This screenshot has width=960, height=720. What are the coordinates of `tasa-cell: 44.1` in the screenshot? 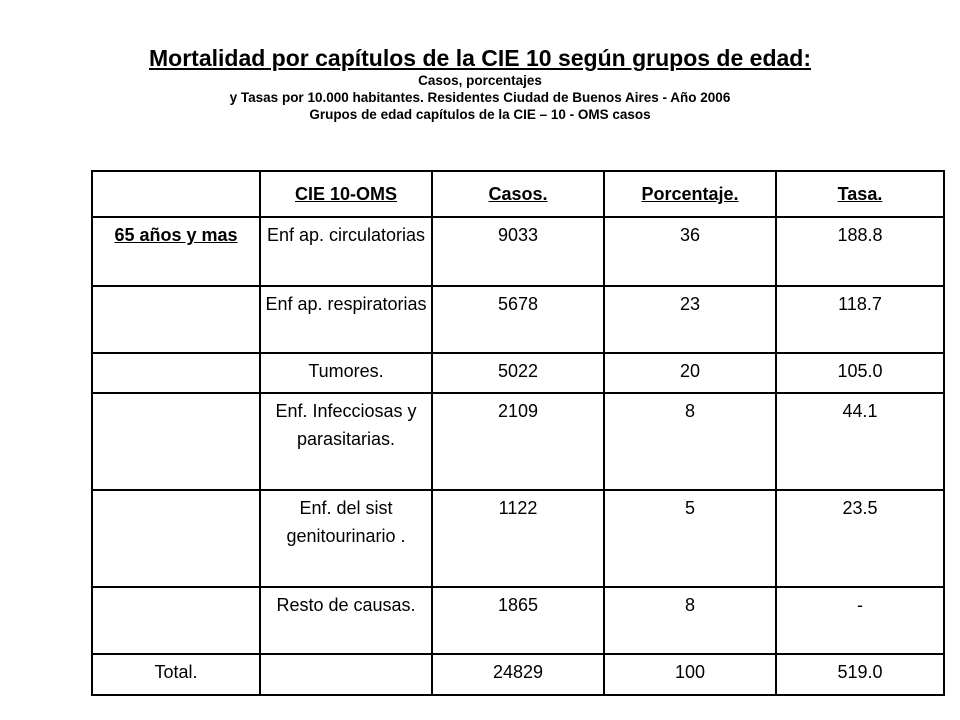 It's located at (860, 441).